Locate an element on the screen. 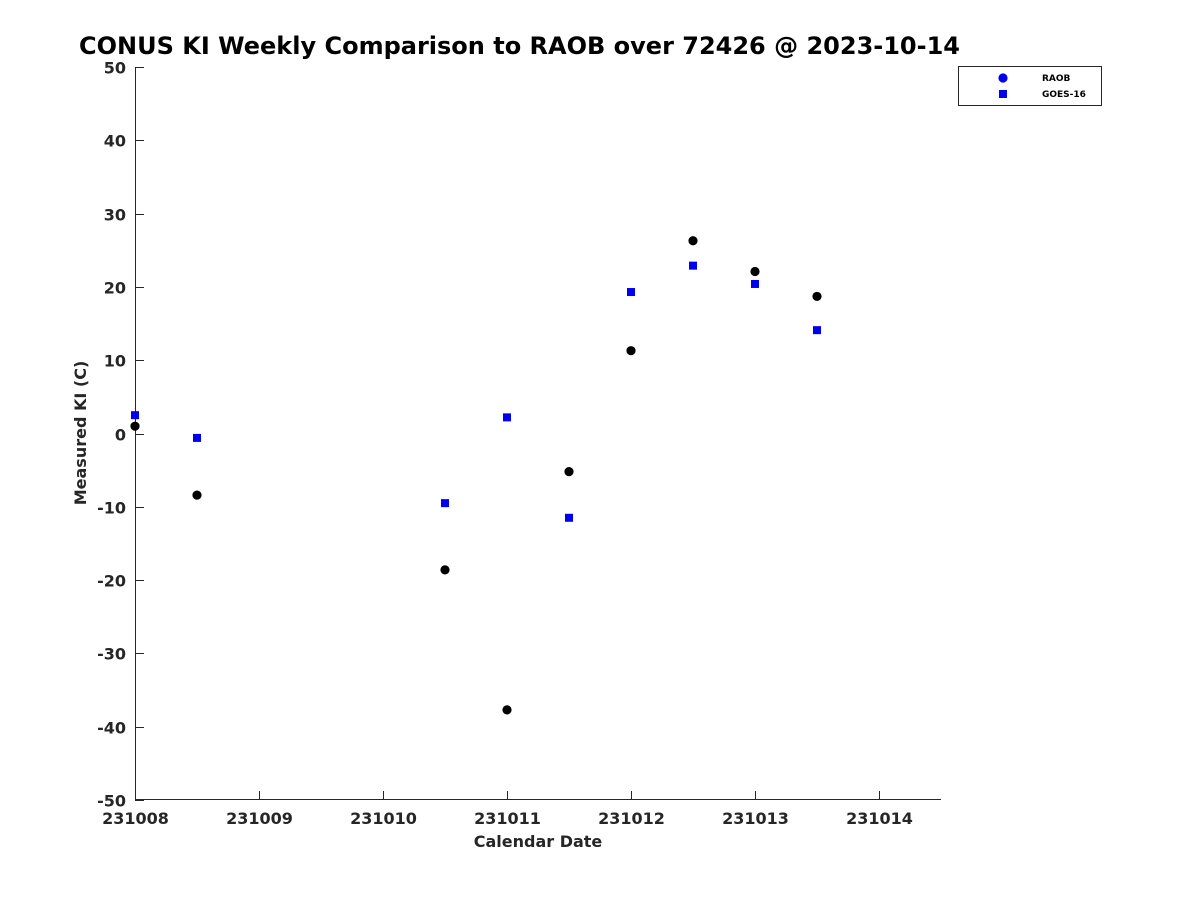 Image resolution: width=1200 pixels, height=905 pixels. y-tick-label: -20 is located at coordinates (111, 581).